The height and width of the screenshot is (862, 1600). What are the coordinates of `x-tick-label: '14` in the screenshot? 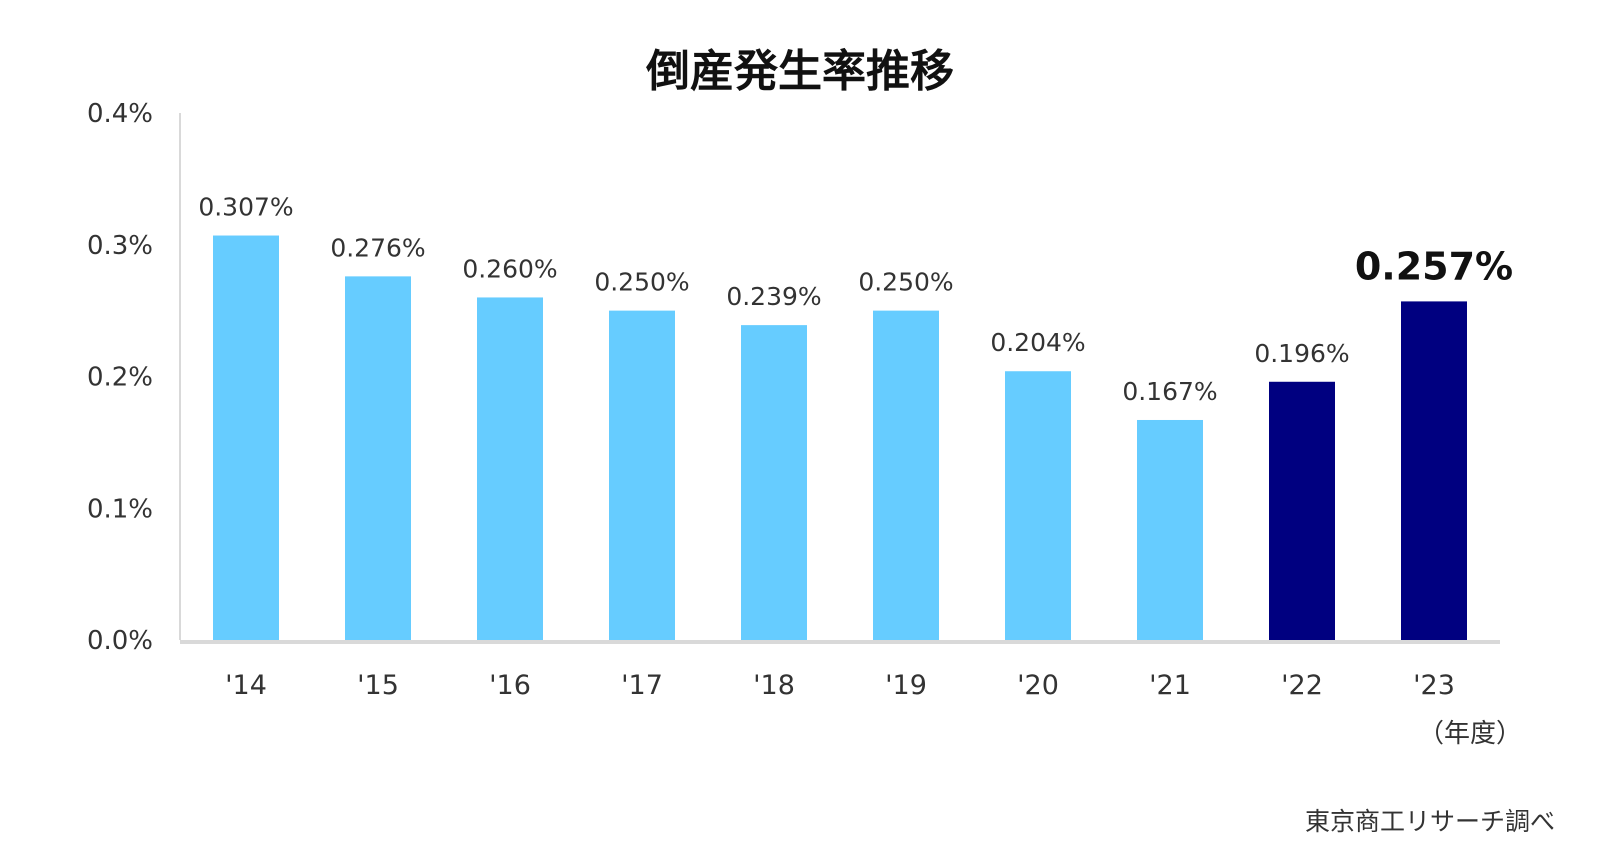 It's located at (246, 685).